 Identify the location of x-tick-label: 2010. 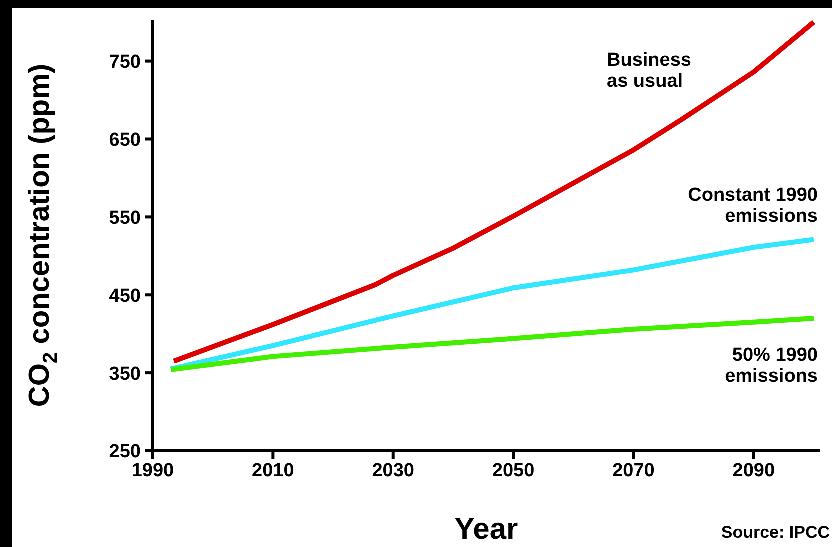
(273, 471).